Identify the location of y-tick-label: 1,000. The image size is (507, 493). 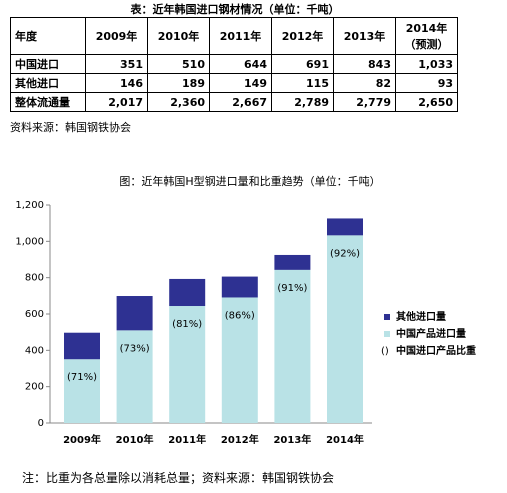
(29, 241).